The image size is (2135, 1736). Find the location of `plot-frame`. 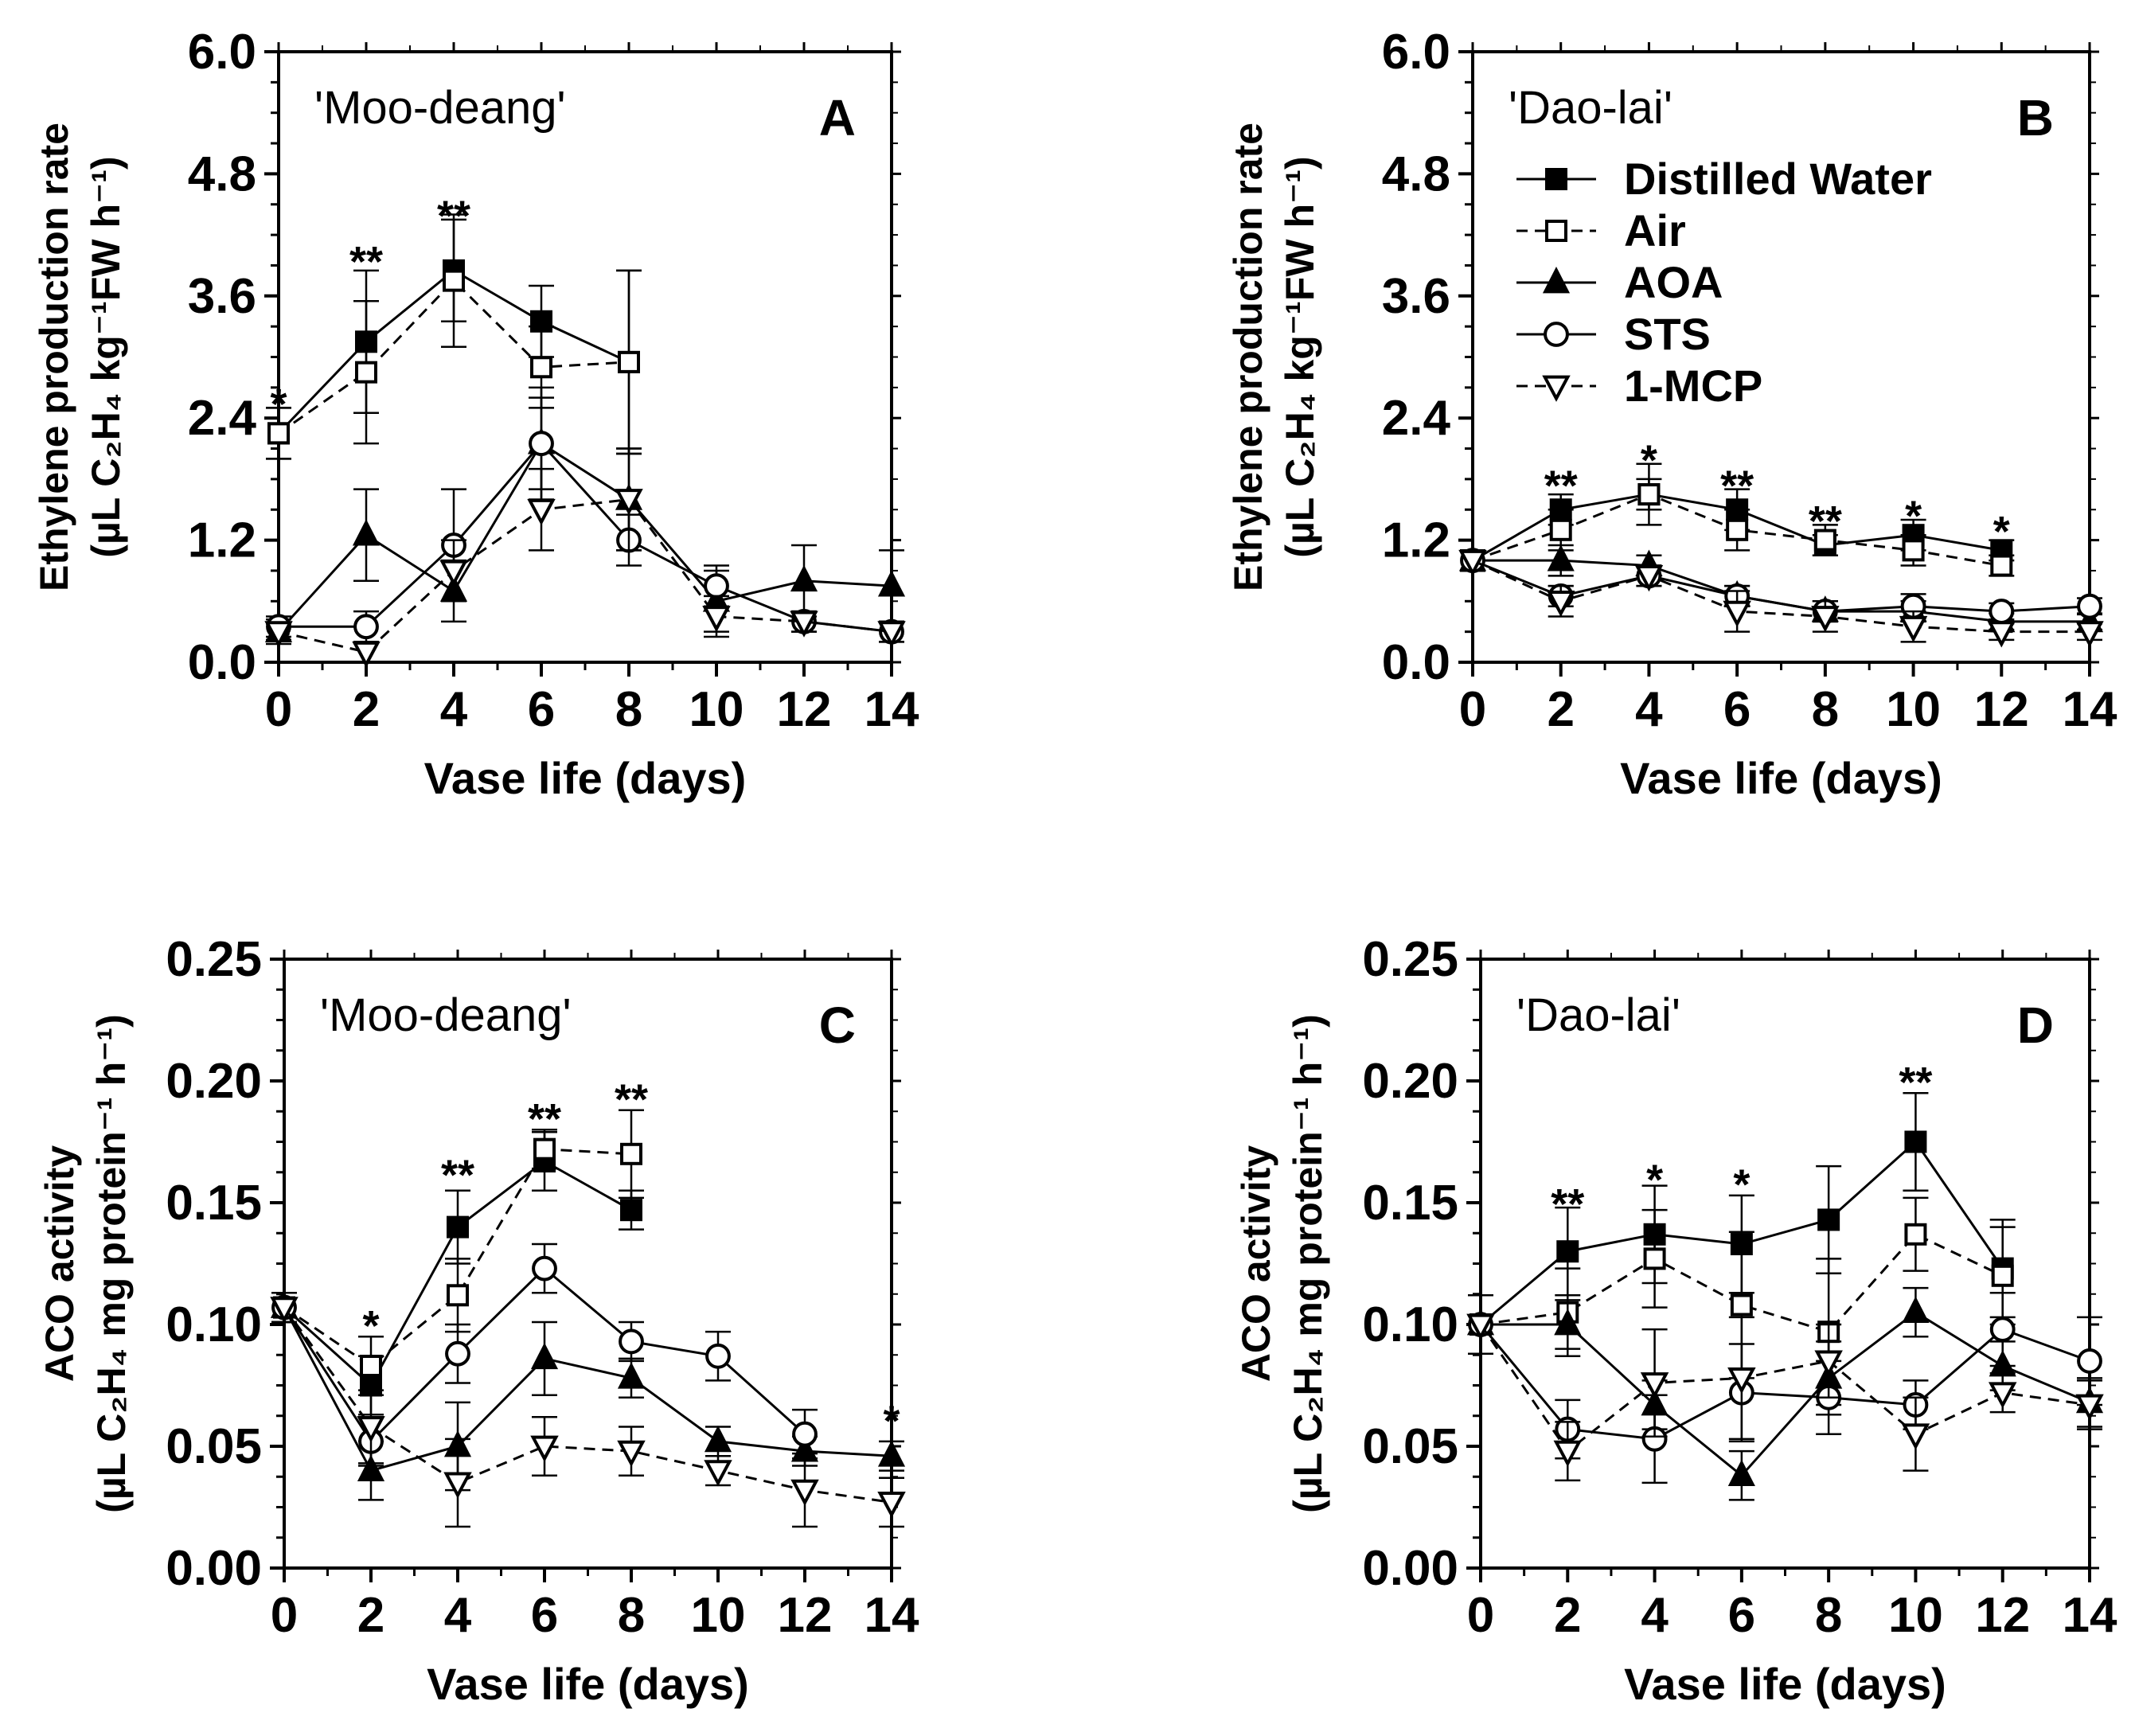

plot-frame is located at coordinates (585, 357).